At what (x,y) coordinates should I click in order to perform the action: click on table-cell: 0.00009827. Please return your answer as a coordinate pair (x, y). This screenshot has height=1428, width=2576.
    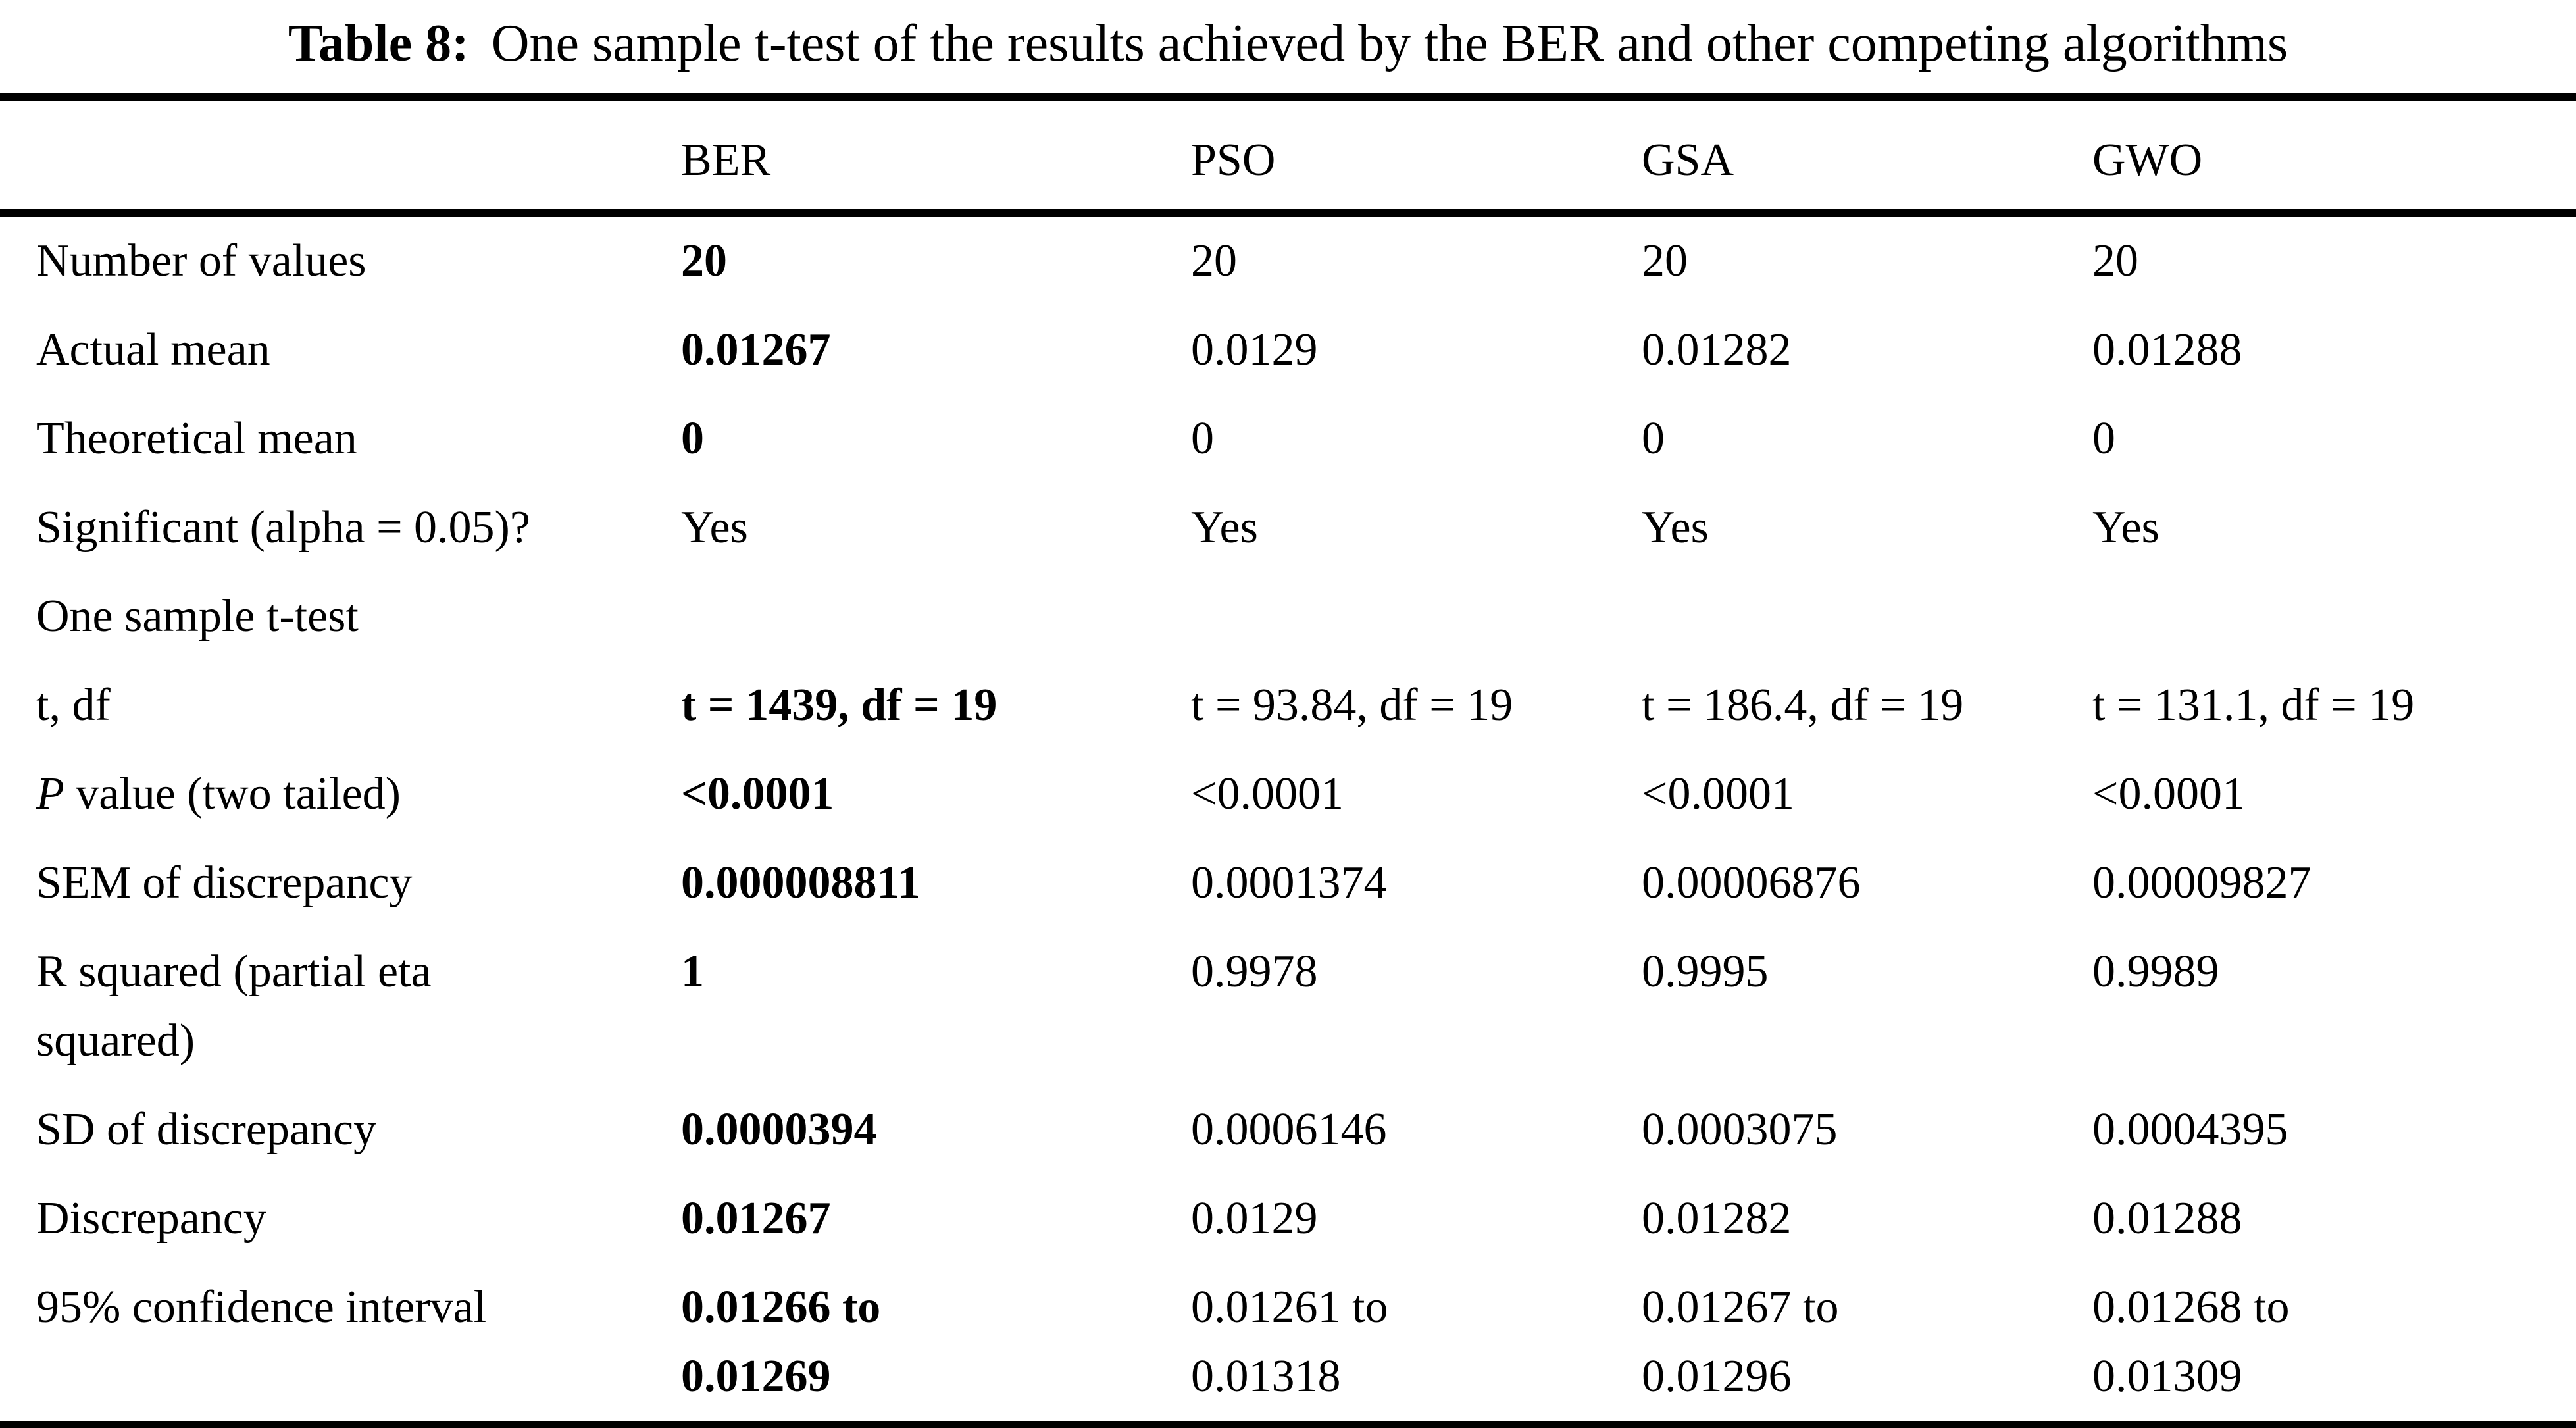
    Looking at the image, I should click on (2201, 882).